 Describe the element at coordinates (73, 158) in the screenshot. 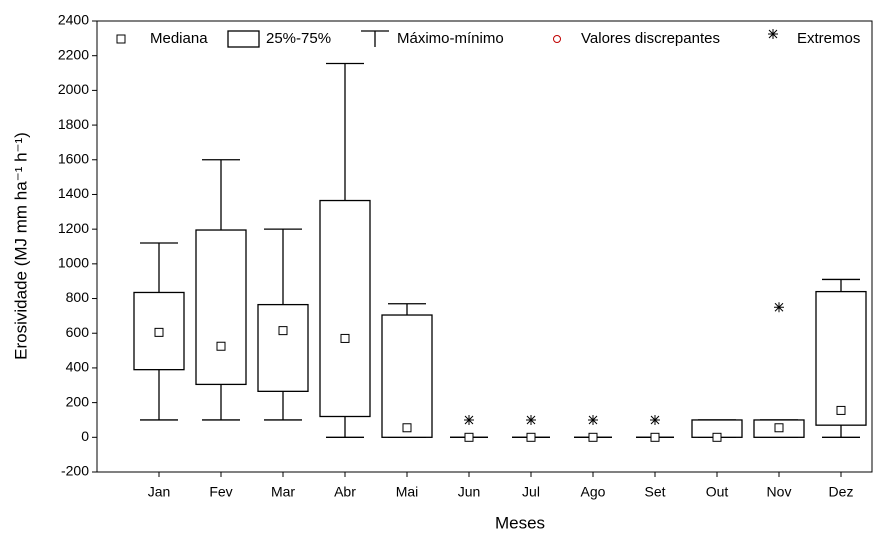

I see `y-tick-label: 1600` at that location.